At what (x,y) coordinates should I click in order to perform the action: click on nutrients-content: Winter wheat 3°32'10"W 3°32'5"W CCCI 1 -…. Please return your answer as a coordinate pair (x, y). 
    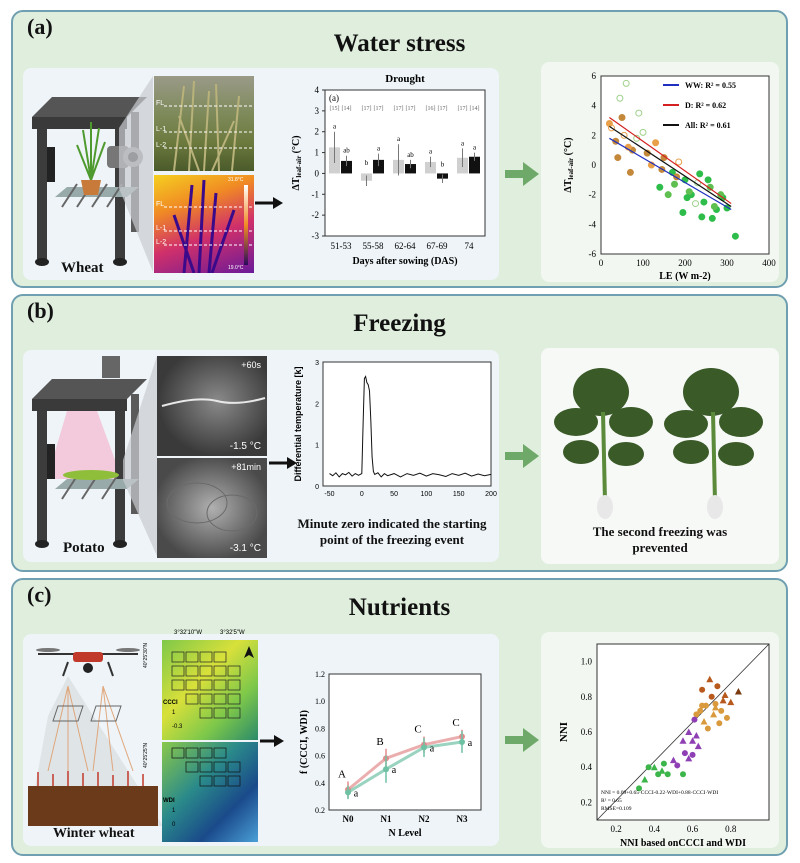
    Looking at the image, I should click on (261, 738).